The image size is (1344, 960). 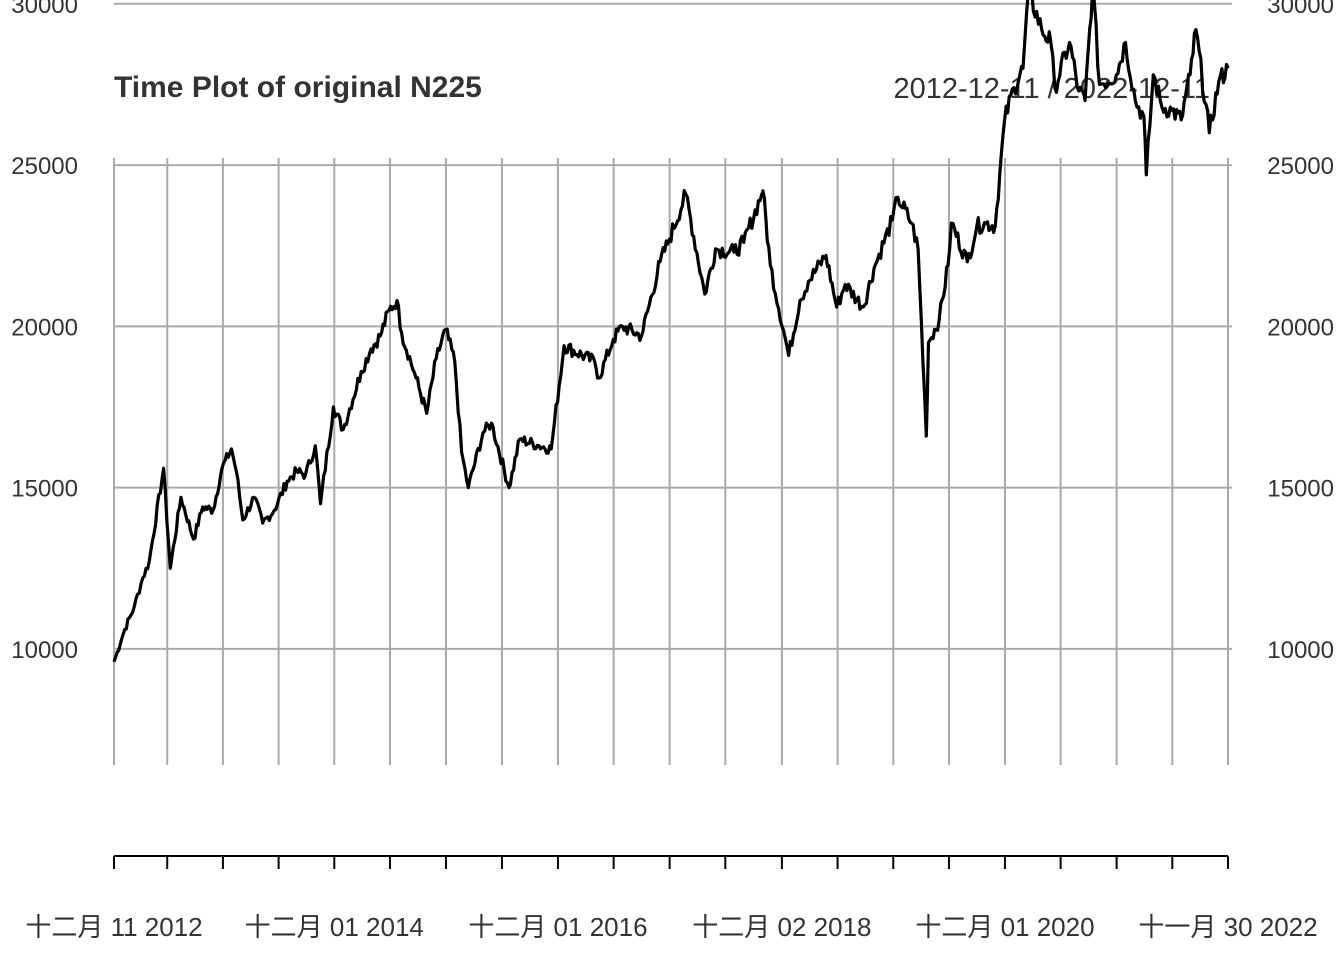 What do you see at coordinates (44, 166) in the screenshot?
I see `y-tick-label-left: 25000` at bounding box center [44, 166].